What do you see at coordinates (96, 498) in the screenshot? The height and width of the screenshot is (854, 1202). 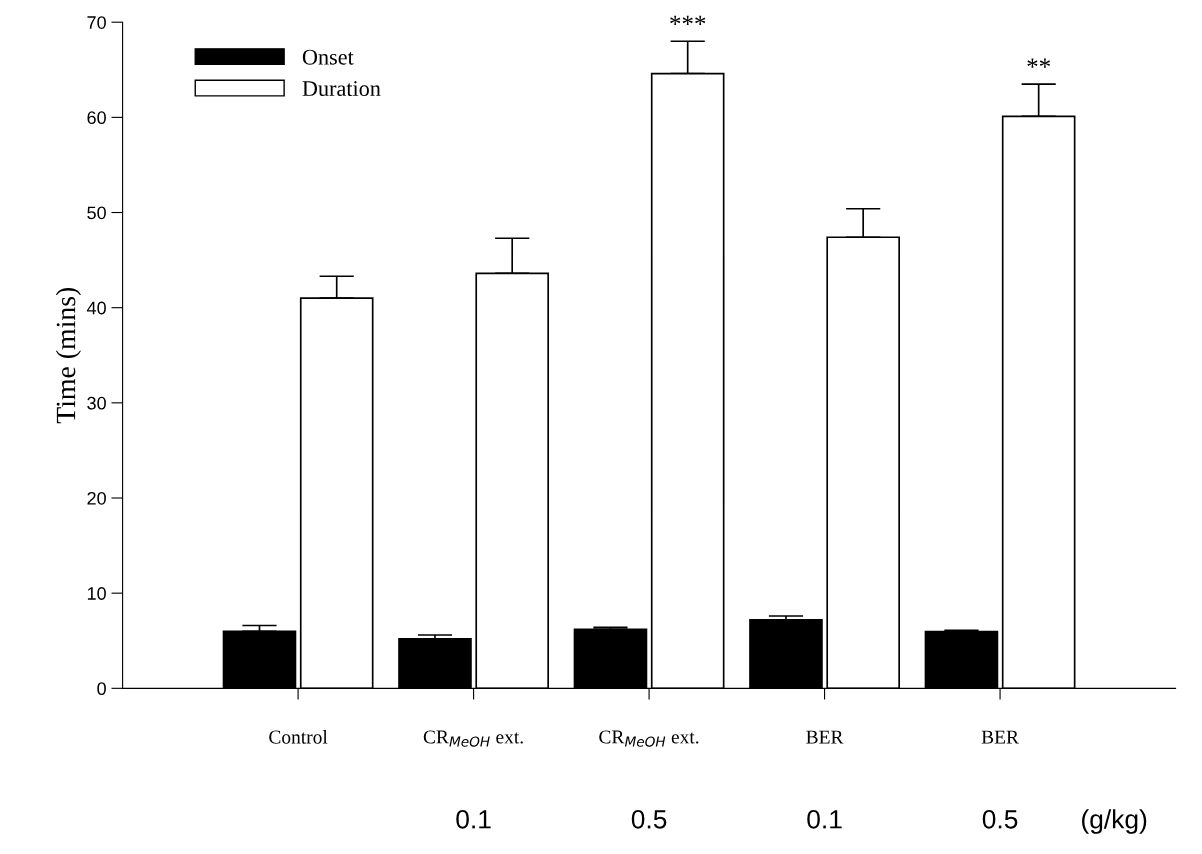 I see `y-tick-label: 20` at bounding box center [96, 498].